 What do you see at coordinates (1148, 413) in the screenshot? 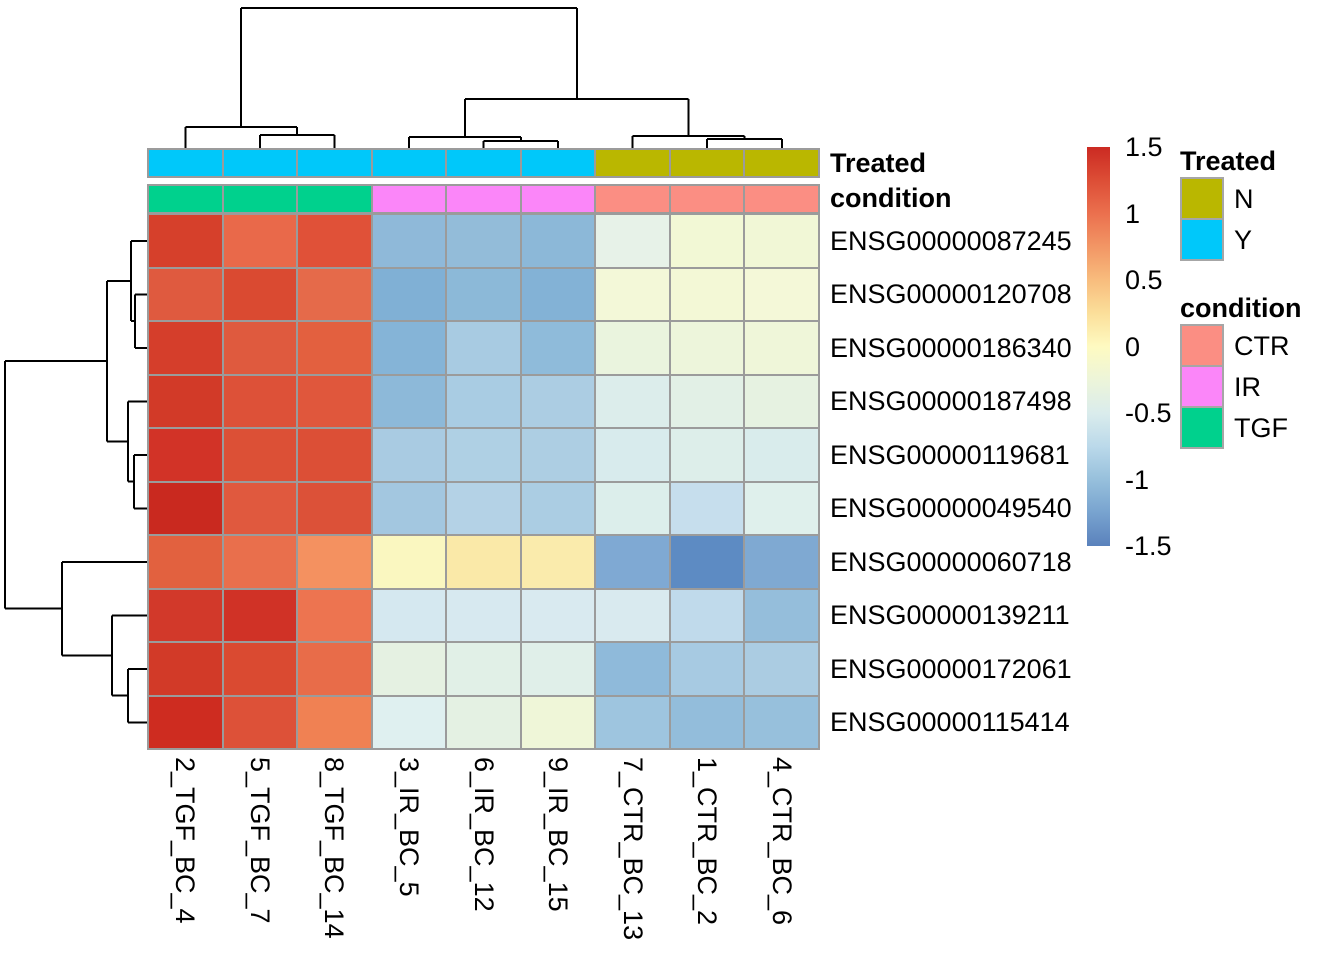
I see `colorbar-tick-label: -0.5` at bounding box center [1148, 413].